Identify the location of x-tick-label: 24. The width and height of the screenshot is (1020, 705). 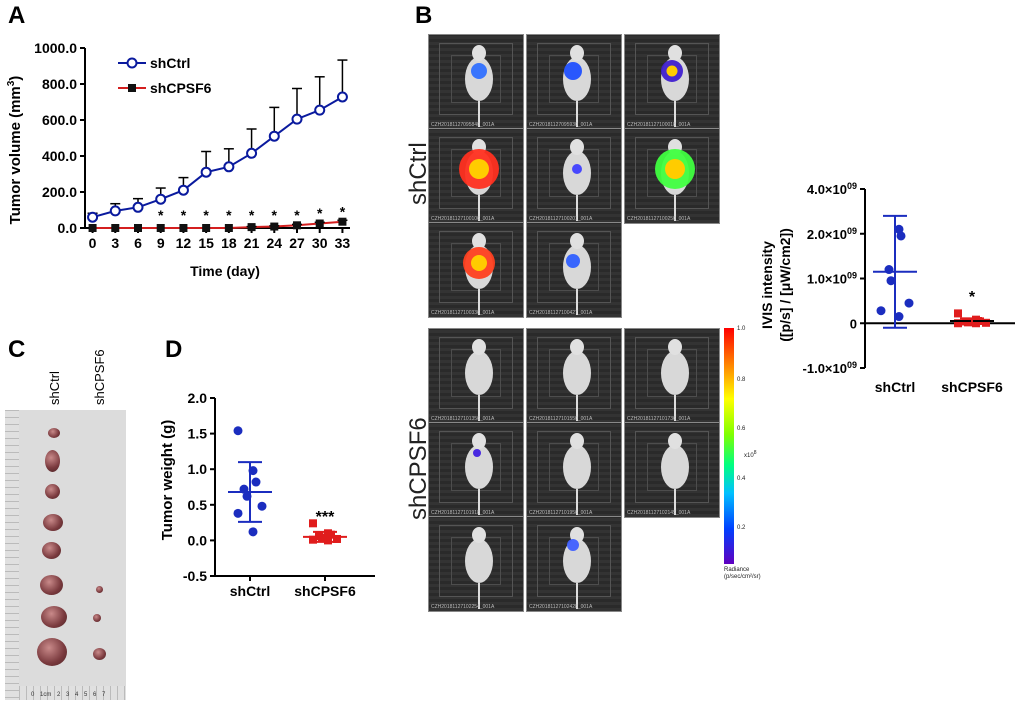
(274, 243).